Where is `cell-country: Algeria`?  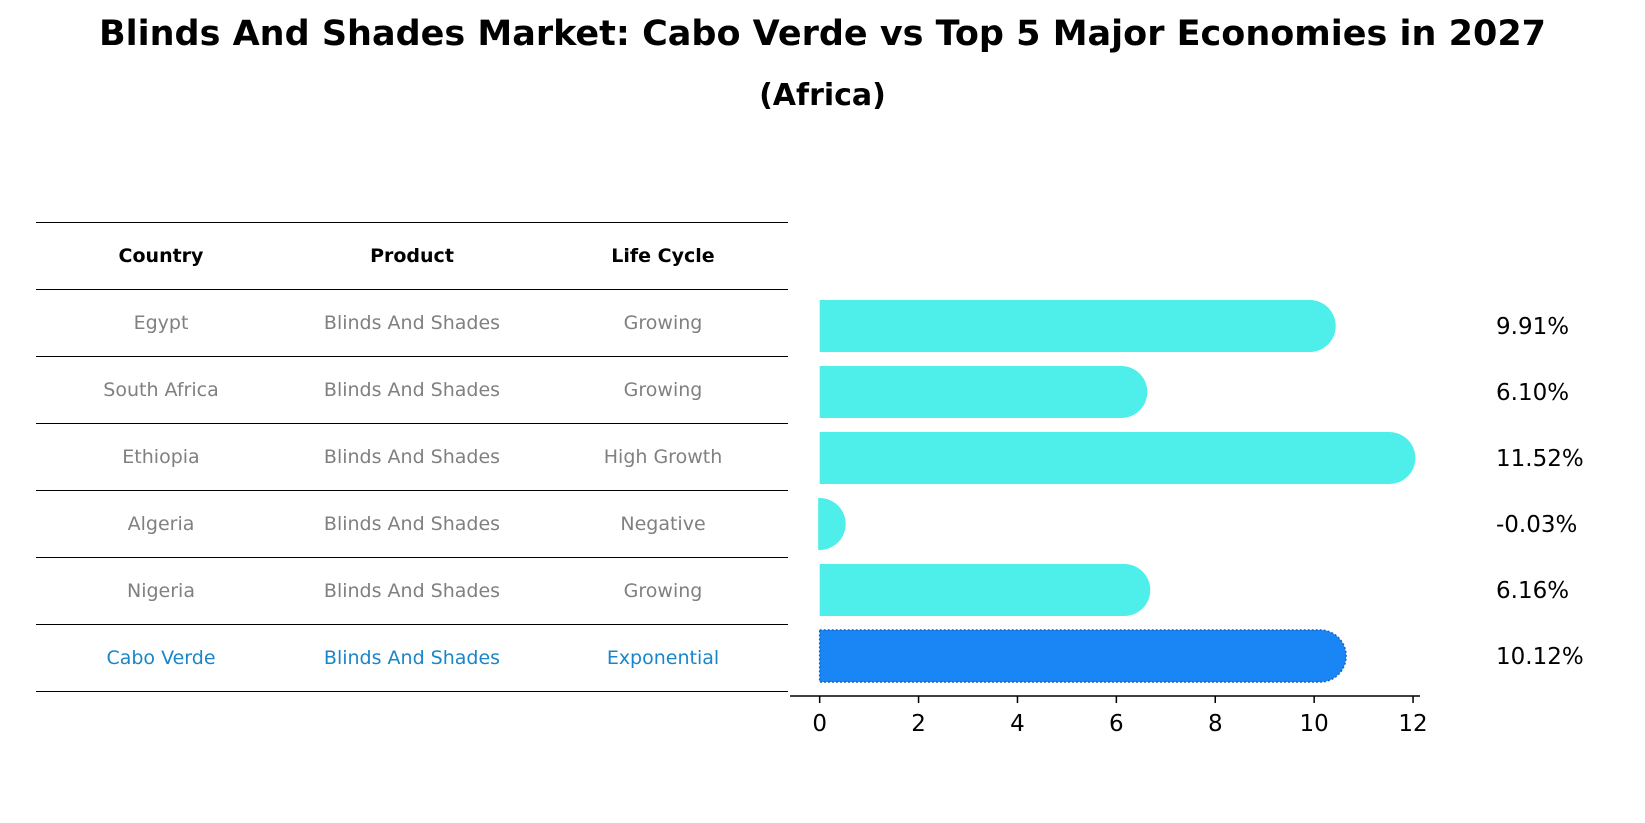 cell-country: Algeria is located at coordinates (161, 524).